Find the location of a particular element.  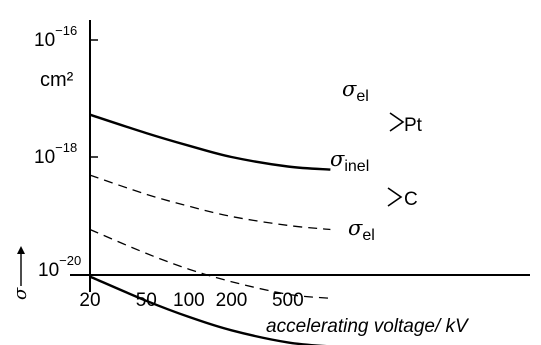

y-tick-1e-20: 10−20 is located at coordinates (59, 267).